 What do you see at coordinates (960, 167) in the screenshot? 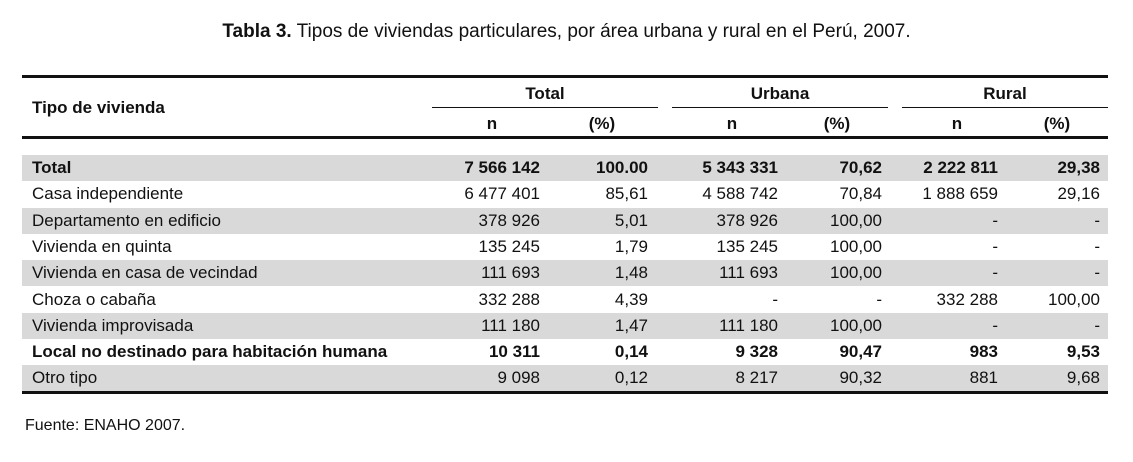
I see `table-cell: 2 222 811` at bounding box center [960, 167].